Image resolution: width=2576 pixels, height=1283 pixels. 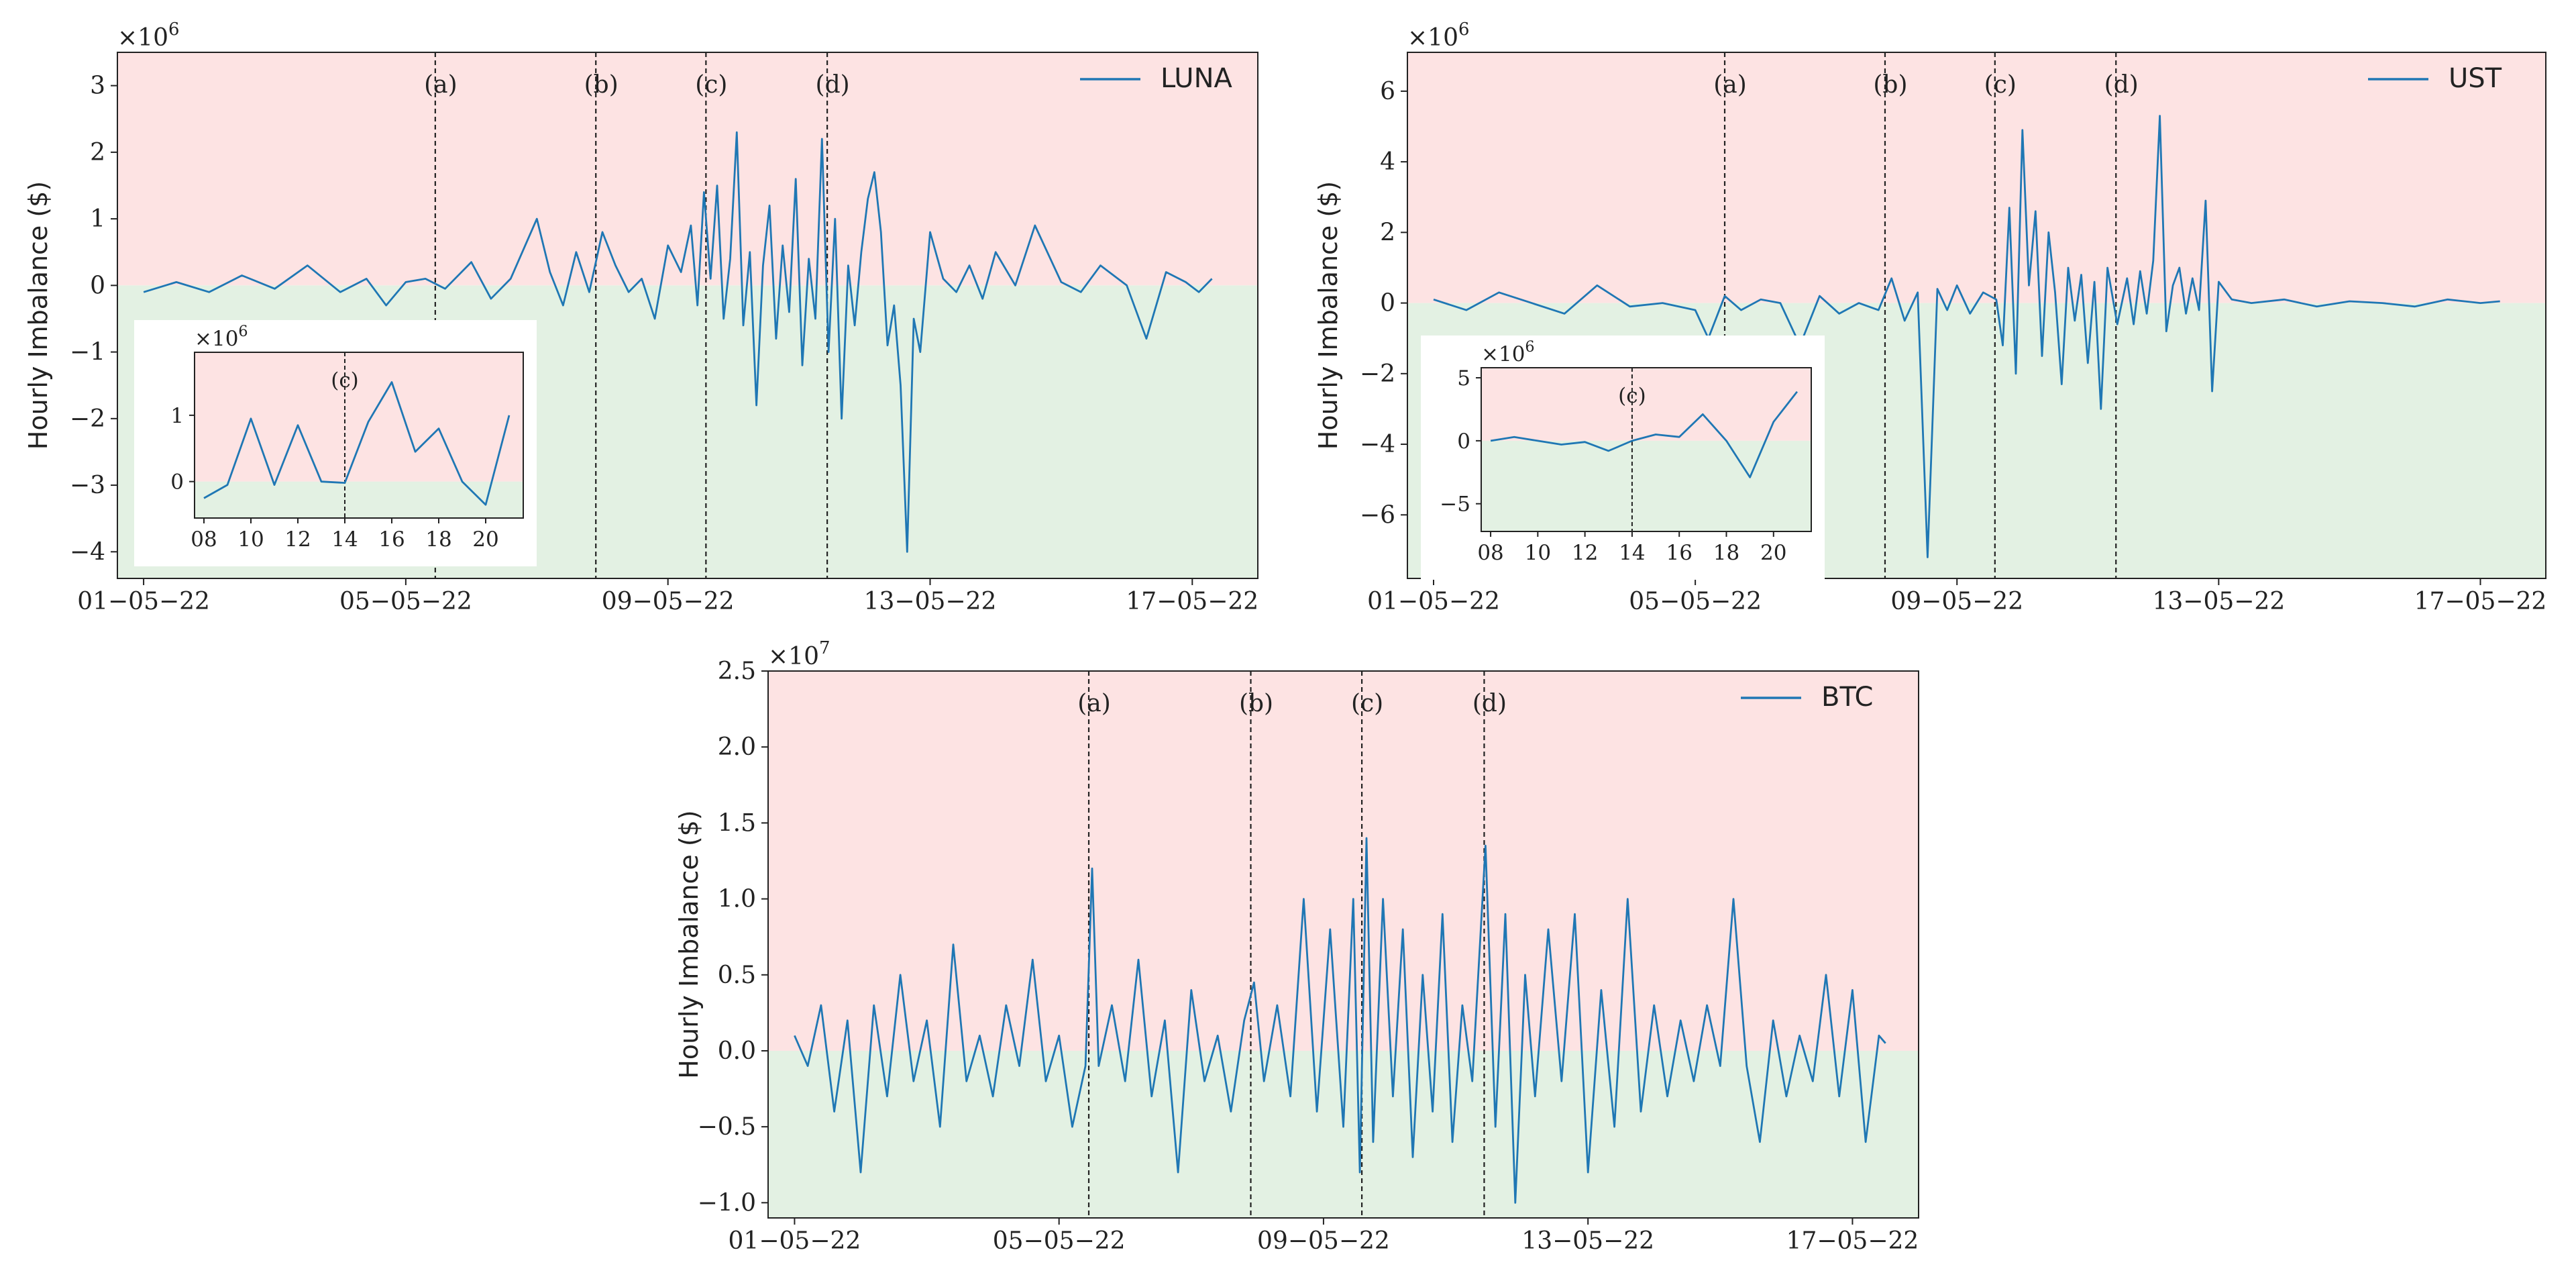 What do you see at coordinates (1377, 515) in the screenshot?
I see `y-tick-label: −6` at bounding box center [1377, 515].